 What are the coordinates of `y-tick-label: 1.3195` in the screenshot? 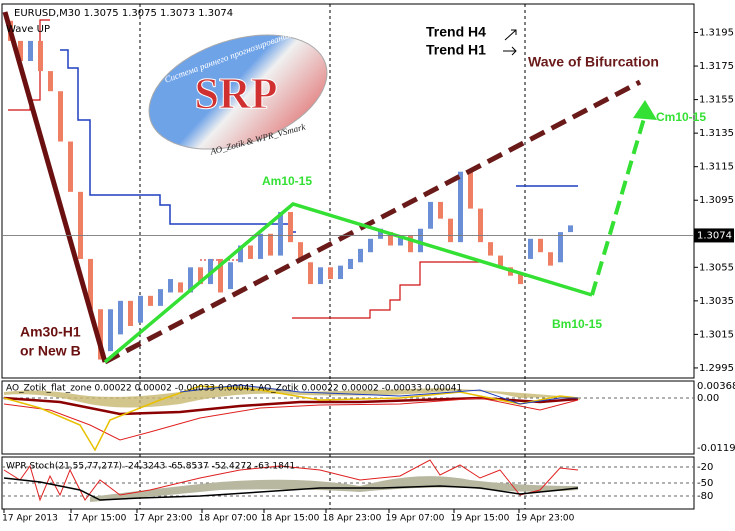 It's located at (716, 33).